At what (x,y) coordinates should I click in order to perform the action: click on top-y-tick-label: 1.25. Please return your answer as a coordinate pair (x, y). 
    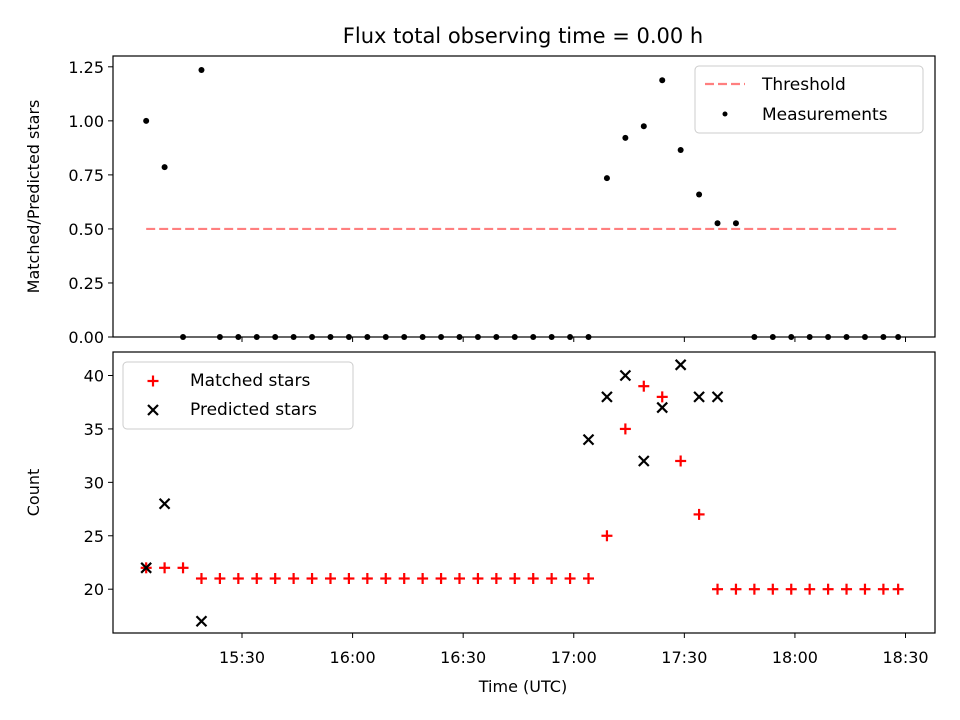
    Looking at the image, I should click on (86, 67).